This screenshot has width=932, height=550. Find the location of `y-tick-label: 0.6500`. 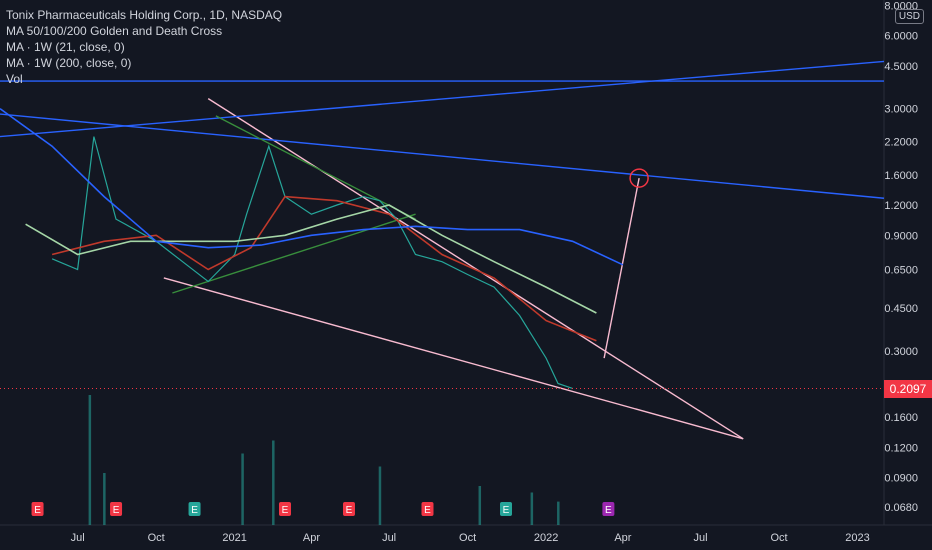

y-tick-label: 0.6500 is located at coordinates (901, 271).